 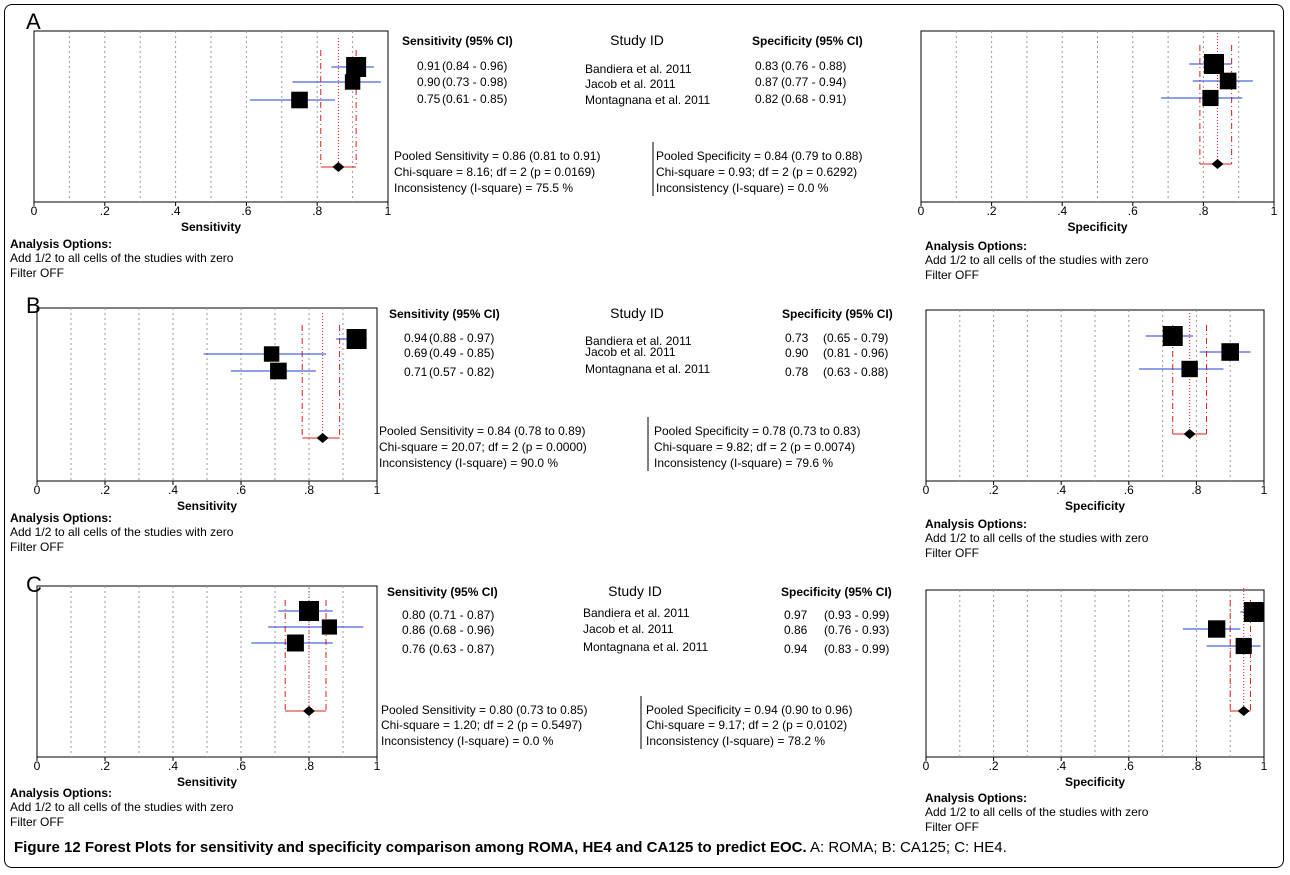 I want to click on panel-b-spec-pooled-stat: Chi-square = 9.82; df = 2 (p = 0.0074), so click(x=754, y=447).